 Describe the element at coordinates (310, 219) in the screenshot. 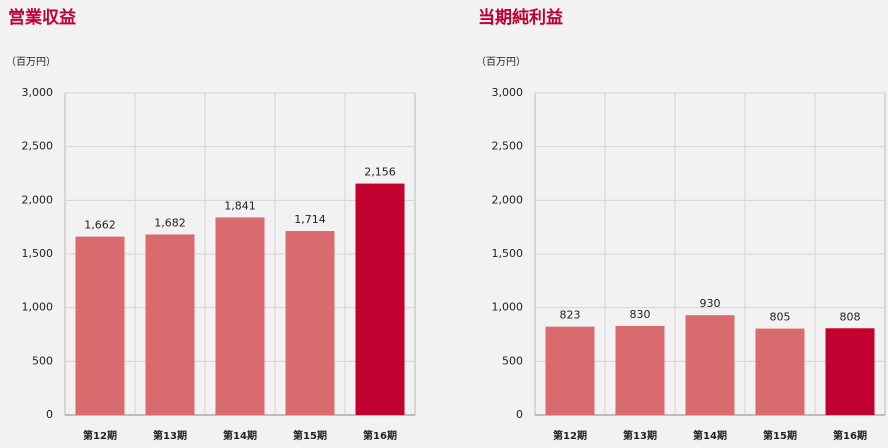

I see `value-label: 1,714` at that location.